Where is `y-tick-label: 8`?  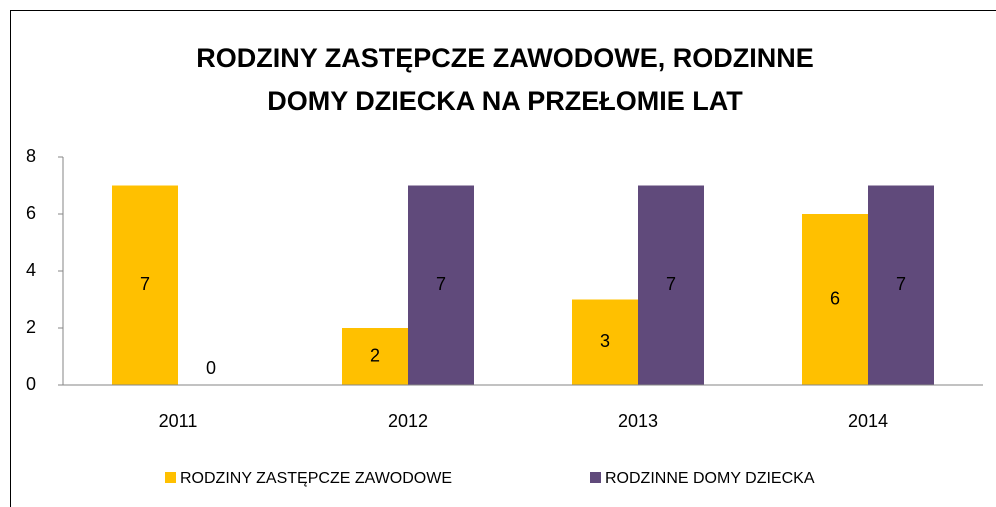 y-tick-label: 8 is located at coordinates (31, 156).